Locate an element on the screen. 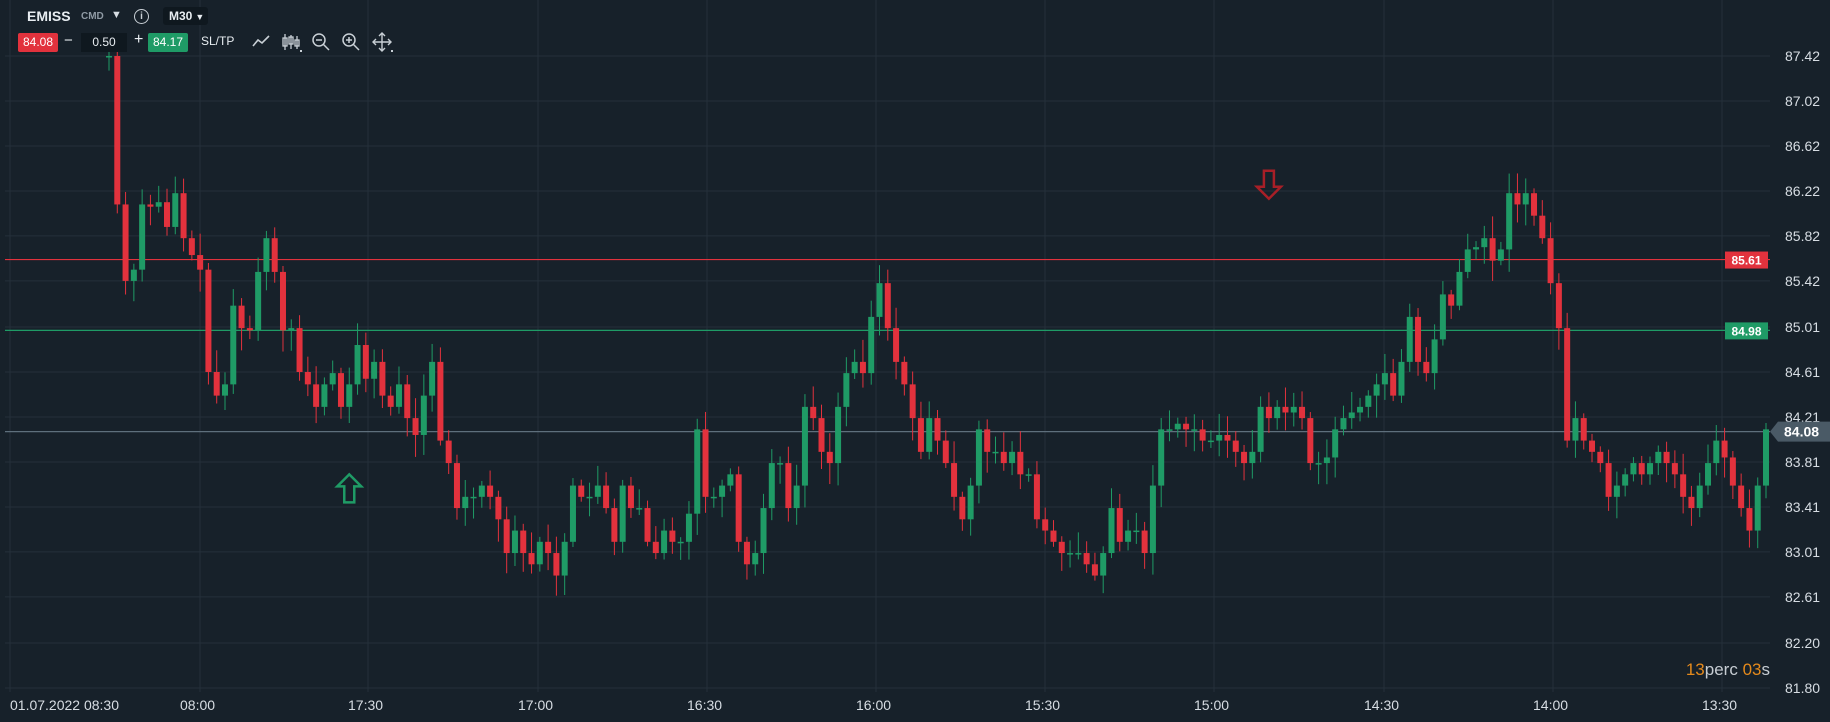 The width and height of the screenshot is (1830, 722). candlestick-icon is located at coordinates (291, 42).